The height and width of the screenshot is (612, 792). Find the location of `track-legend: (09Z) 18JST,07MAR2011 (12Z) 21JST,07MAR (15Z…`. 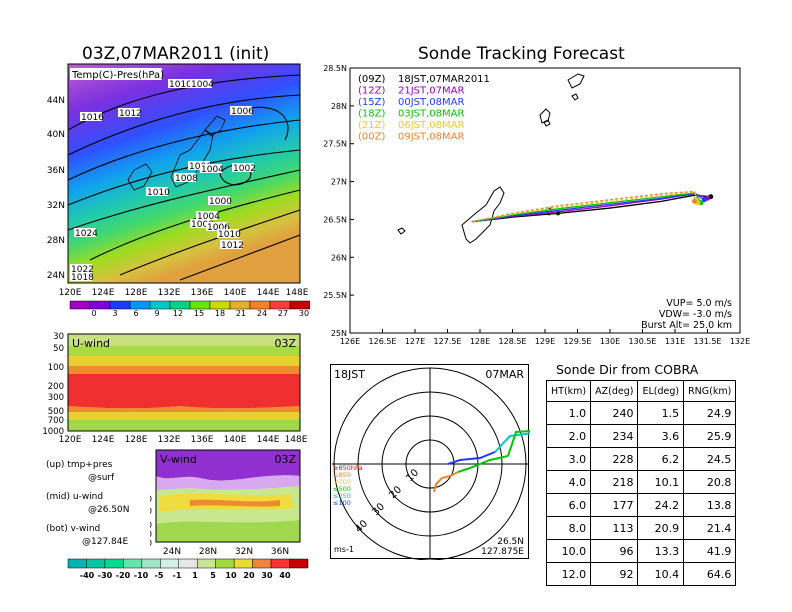

track-legend: (09Z) 18JST,07MAR2011 (12Z) 21JST,07MAR (15Z… is located at coordinates (424, 108).